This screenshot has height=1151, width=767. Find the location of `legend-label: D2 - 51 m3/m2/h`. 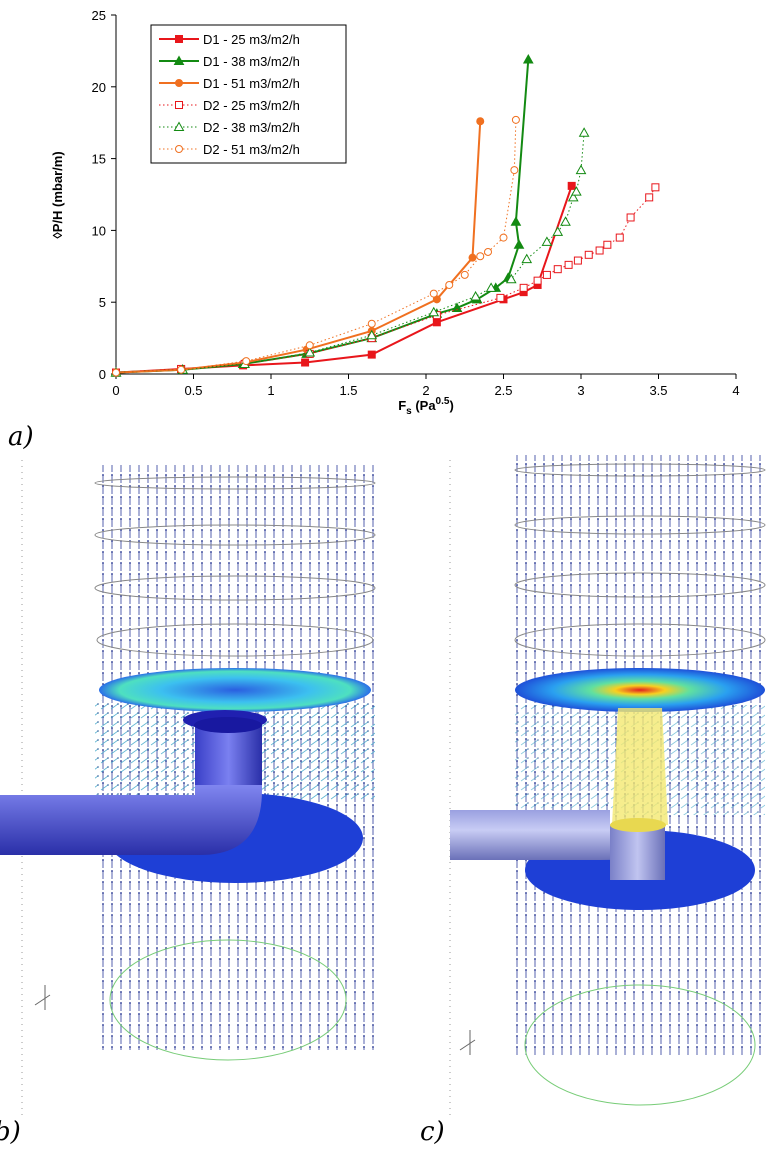

legend-label: D2 - 51 m3/m2/h is located at coordinates (251, 149).